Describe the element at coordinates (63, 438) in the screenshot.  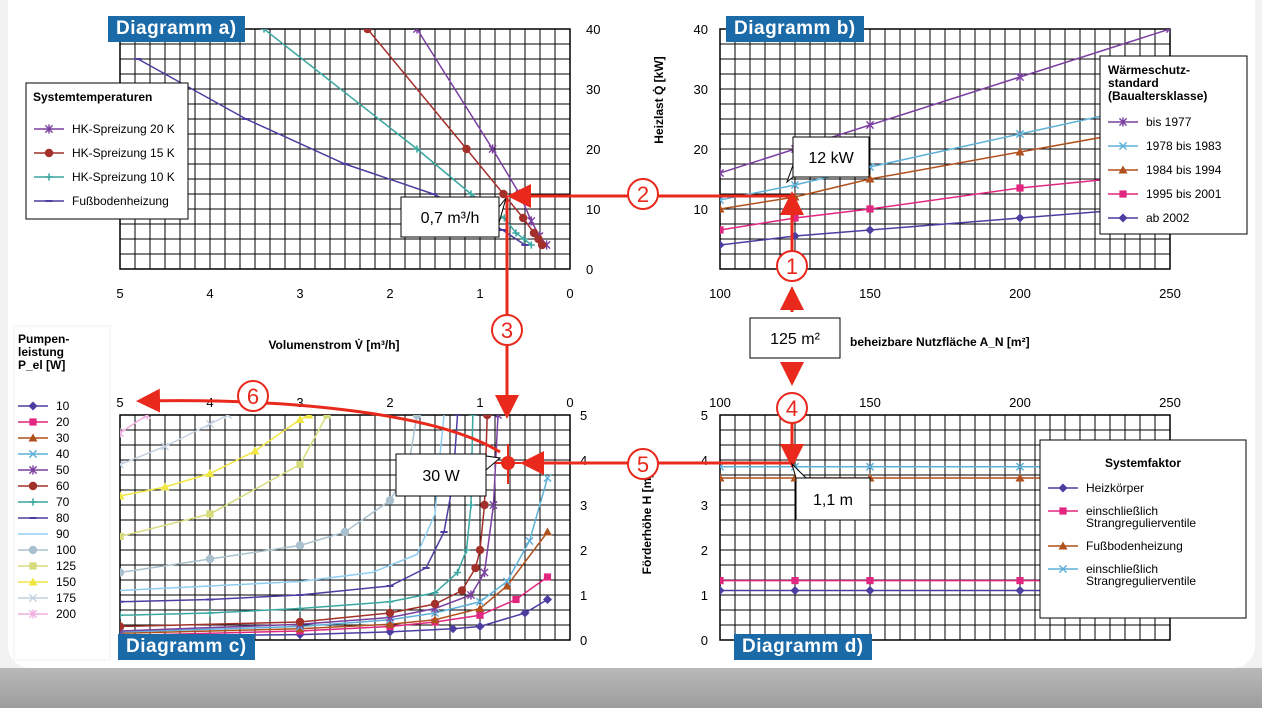
I see `legend-label: 30` at that location.